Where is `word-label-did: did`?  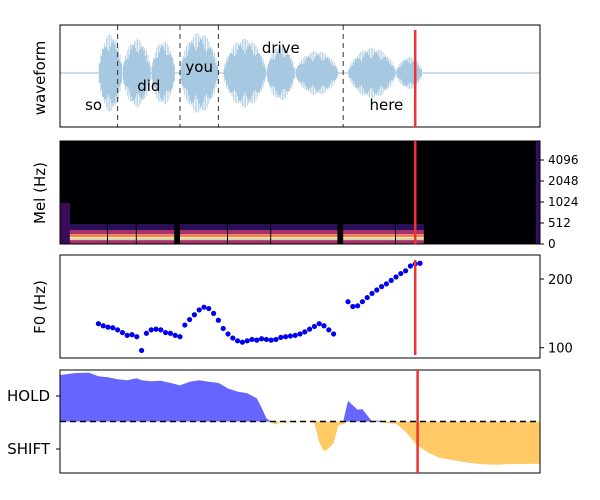
word-label-did: did is located at coordinates (148, 86).